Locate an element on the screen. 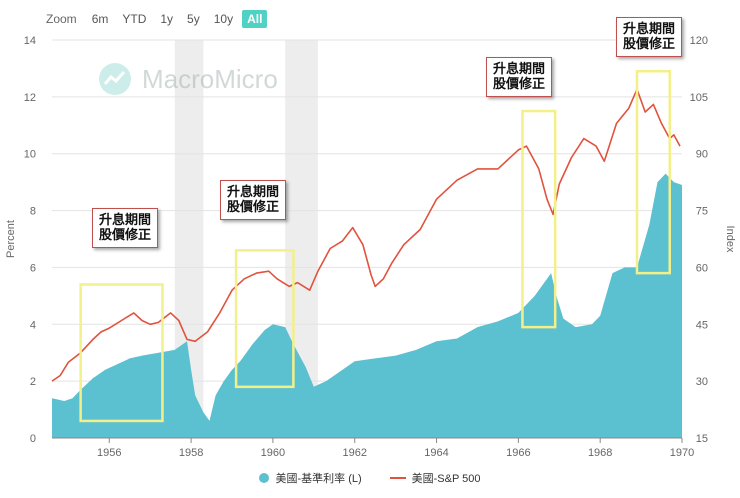 Image resolution: width=740 pixels, height=498 pixels. zoom-10y-button: 10y is located at coordinates (223, 19).